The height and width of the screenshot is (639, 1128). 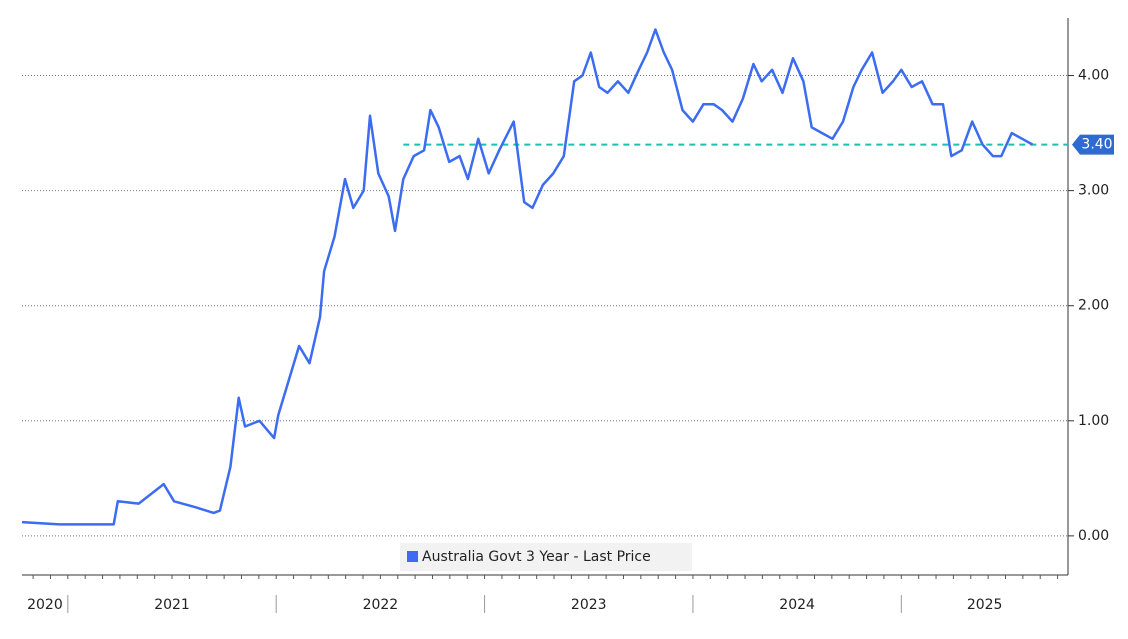 I want to click on x-tick-label: 2022, so click(x=381, y=605).